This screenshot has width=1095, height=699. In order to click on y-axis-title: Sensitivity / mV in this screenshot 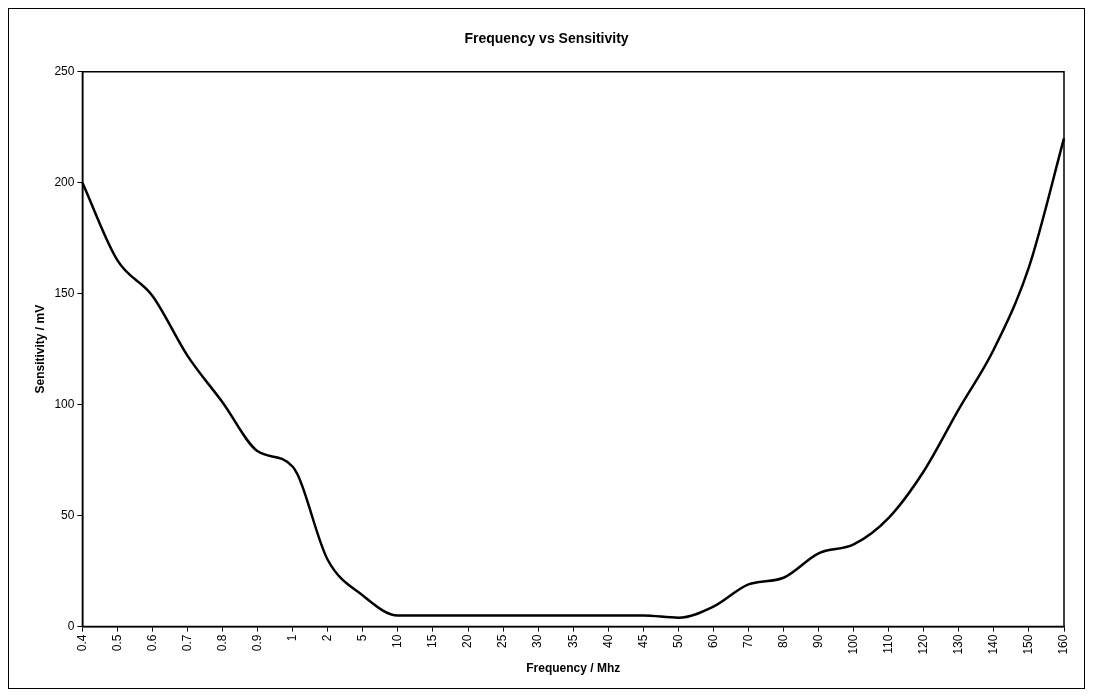, I will do `click(39, 349)`.